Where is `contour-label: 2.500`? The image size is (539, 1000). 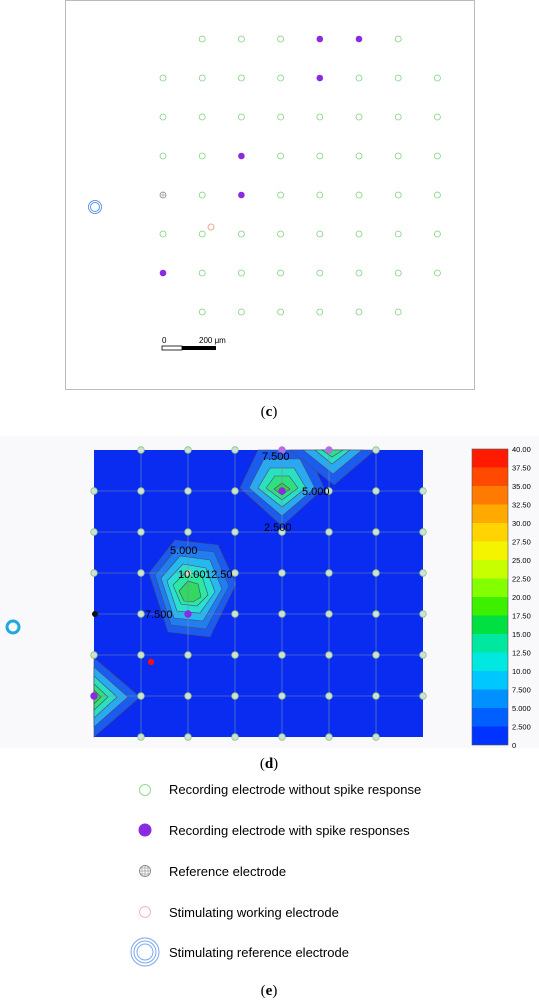
contour-label: 2.500 is located at coordinates (278, 528).